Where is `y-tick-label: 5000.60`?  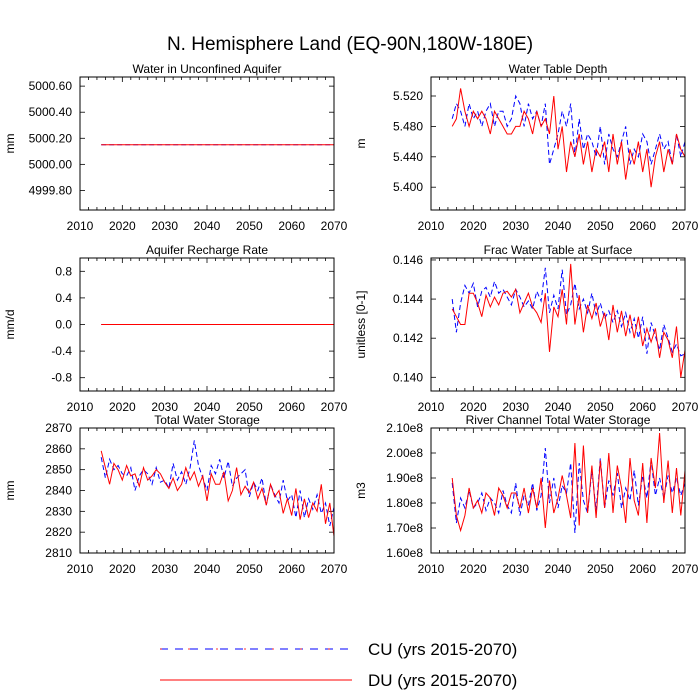
y-tick-label: 5000.60 is located at coordinates (51, 86).